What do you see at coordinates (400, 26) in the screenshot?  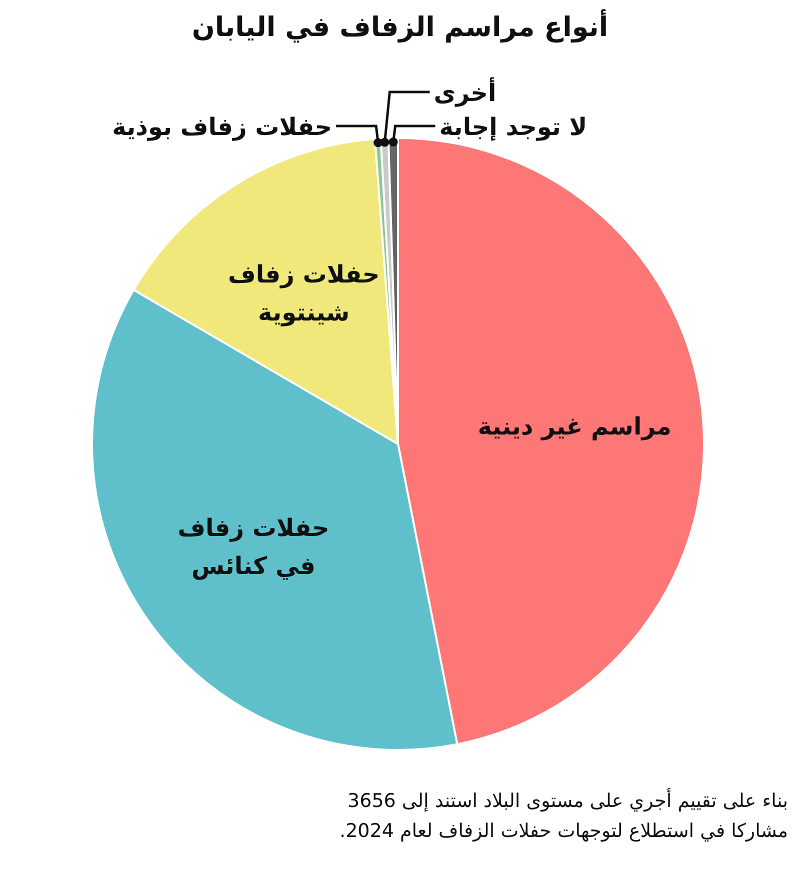 I see `chart-title: أنواع مراسم الزفاف في اليابان` at bounding box center [400, 26].